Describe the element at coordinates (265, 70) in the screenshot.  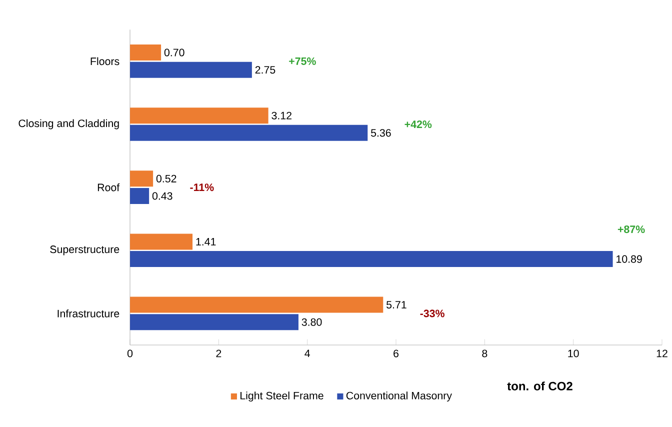
I see `data-label: 2.75` at that location.